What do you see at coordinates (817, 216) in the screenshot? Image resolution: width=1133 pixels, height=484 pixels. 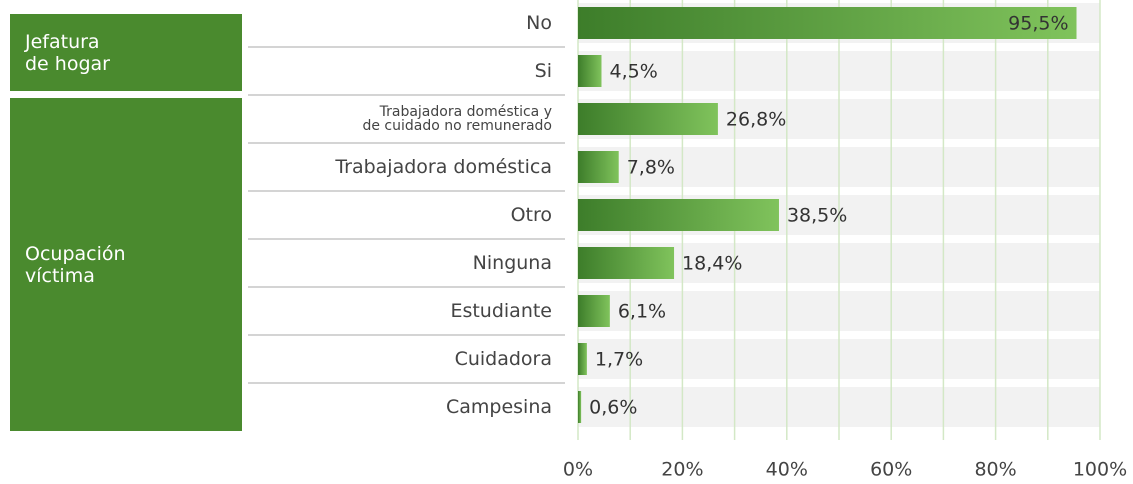 I see `value-label: 38,5%` at bounding box center [817, 216].